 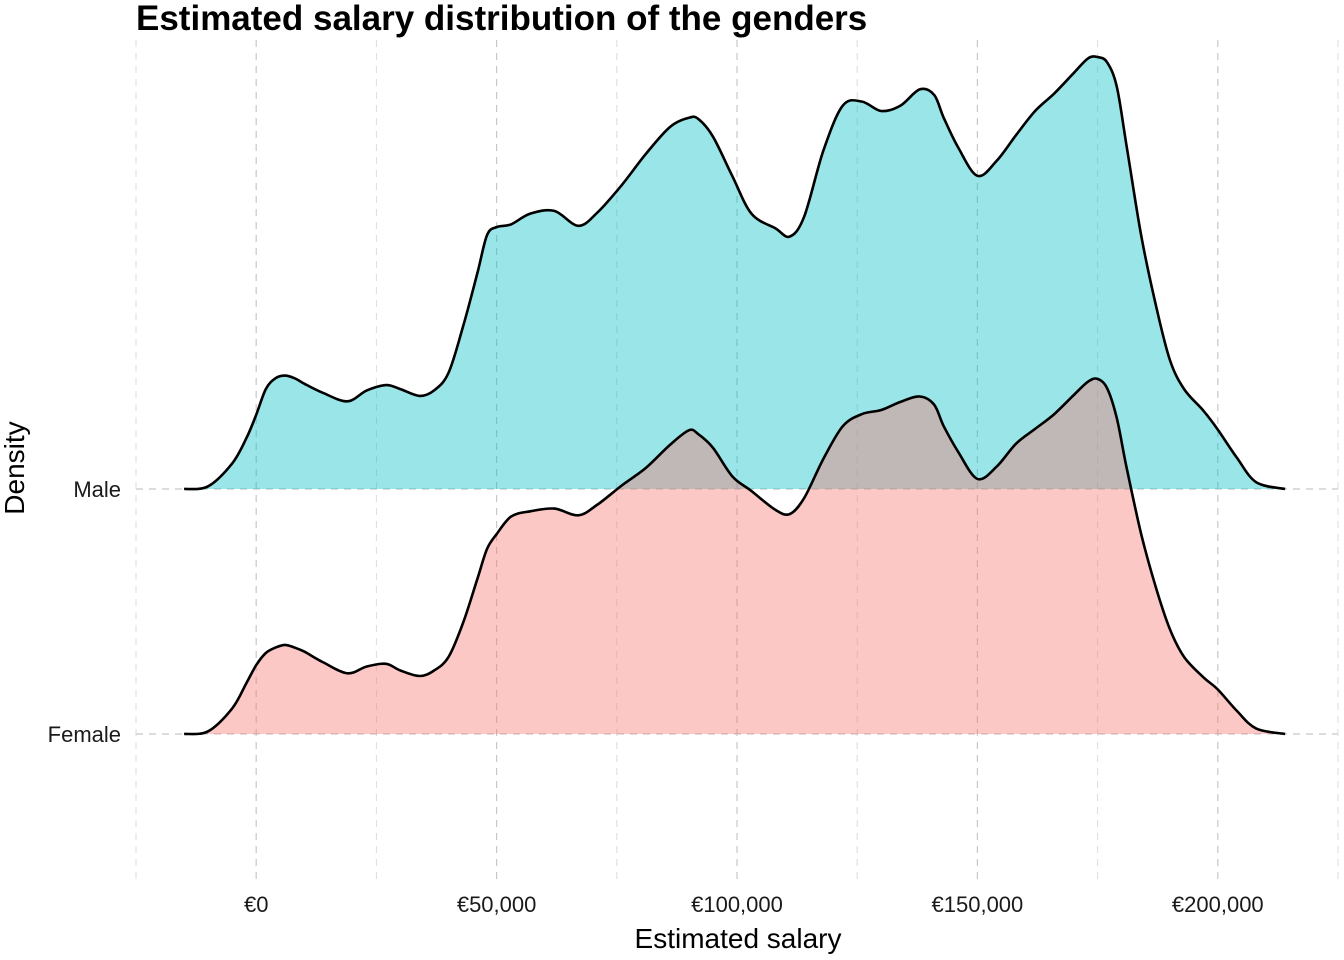 What do you see at coordinates (15, 467) in the screenshot?
I see `y-axis-title: Density` at bounding box center [15, 467].